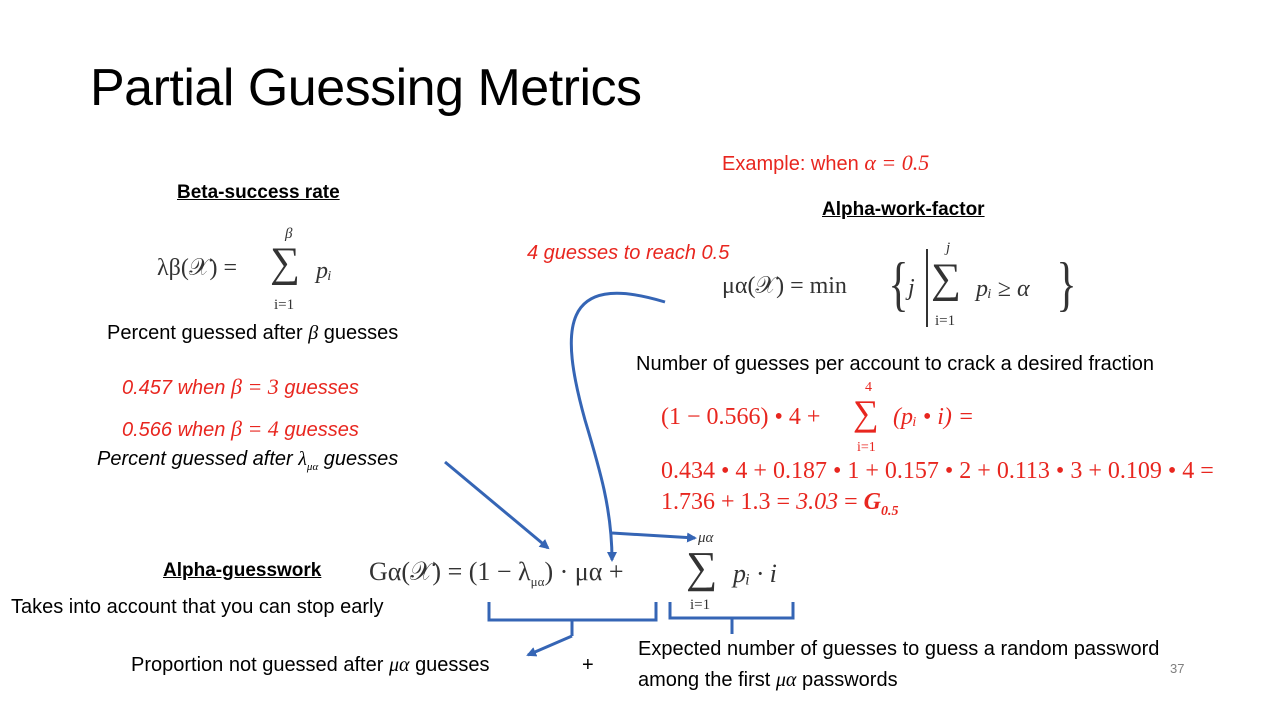 The width and height of the screenshot is (1278, 703). Describe the element at coordinates (898, 284) in the screenshot. I see `alpha-left-brace: {` at that location.